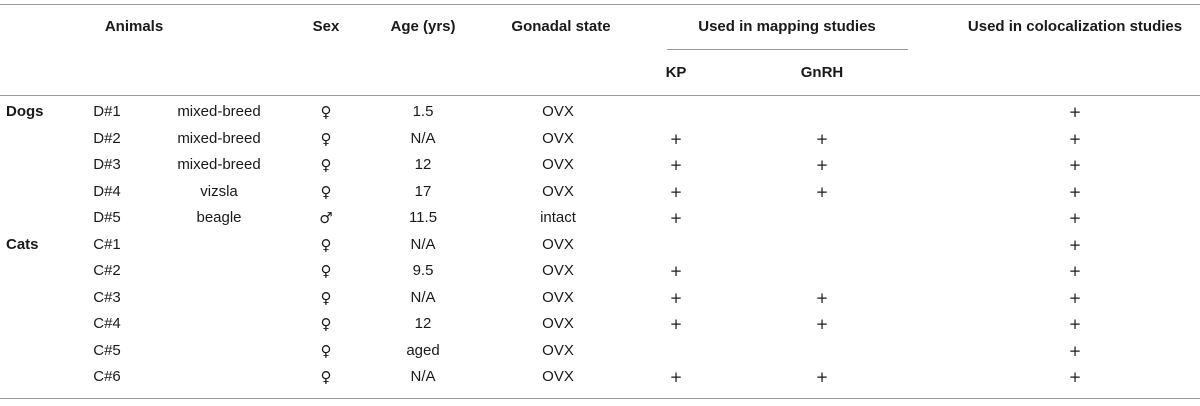  What do you see at coordinates (25, 111) in the screenshot?
I see `group-label: Dogs` at bounding box center [25, 111].